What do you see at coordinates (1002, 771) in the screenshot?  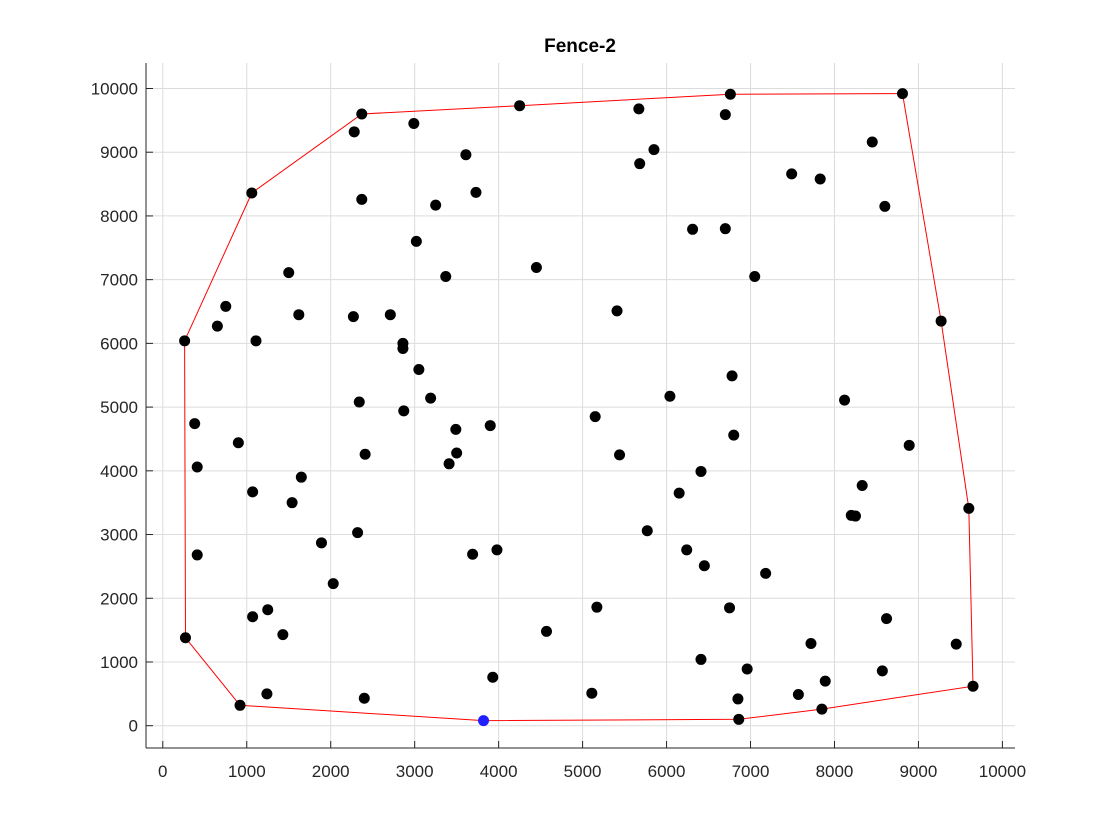 I see `x-tick-label: 10000` at bounding box center [1002, 771].